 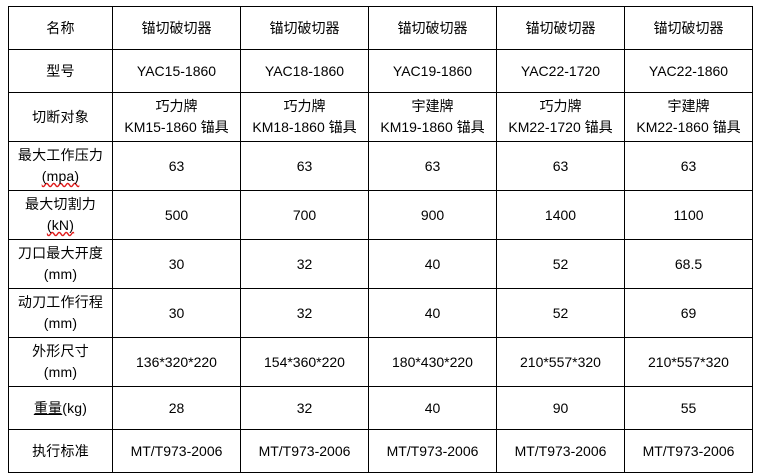 I want to click on table-row: 最大切割力 (kN) 500 700 900 1400 1100, so click(x=380, y=215).